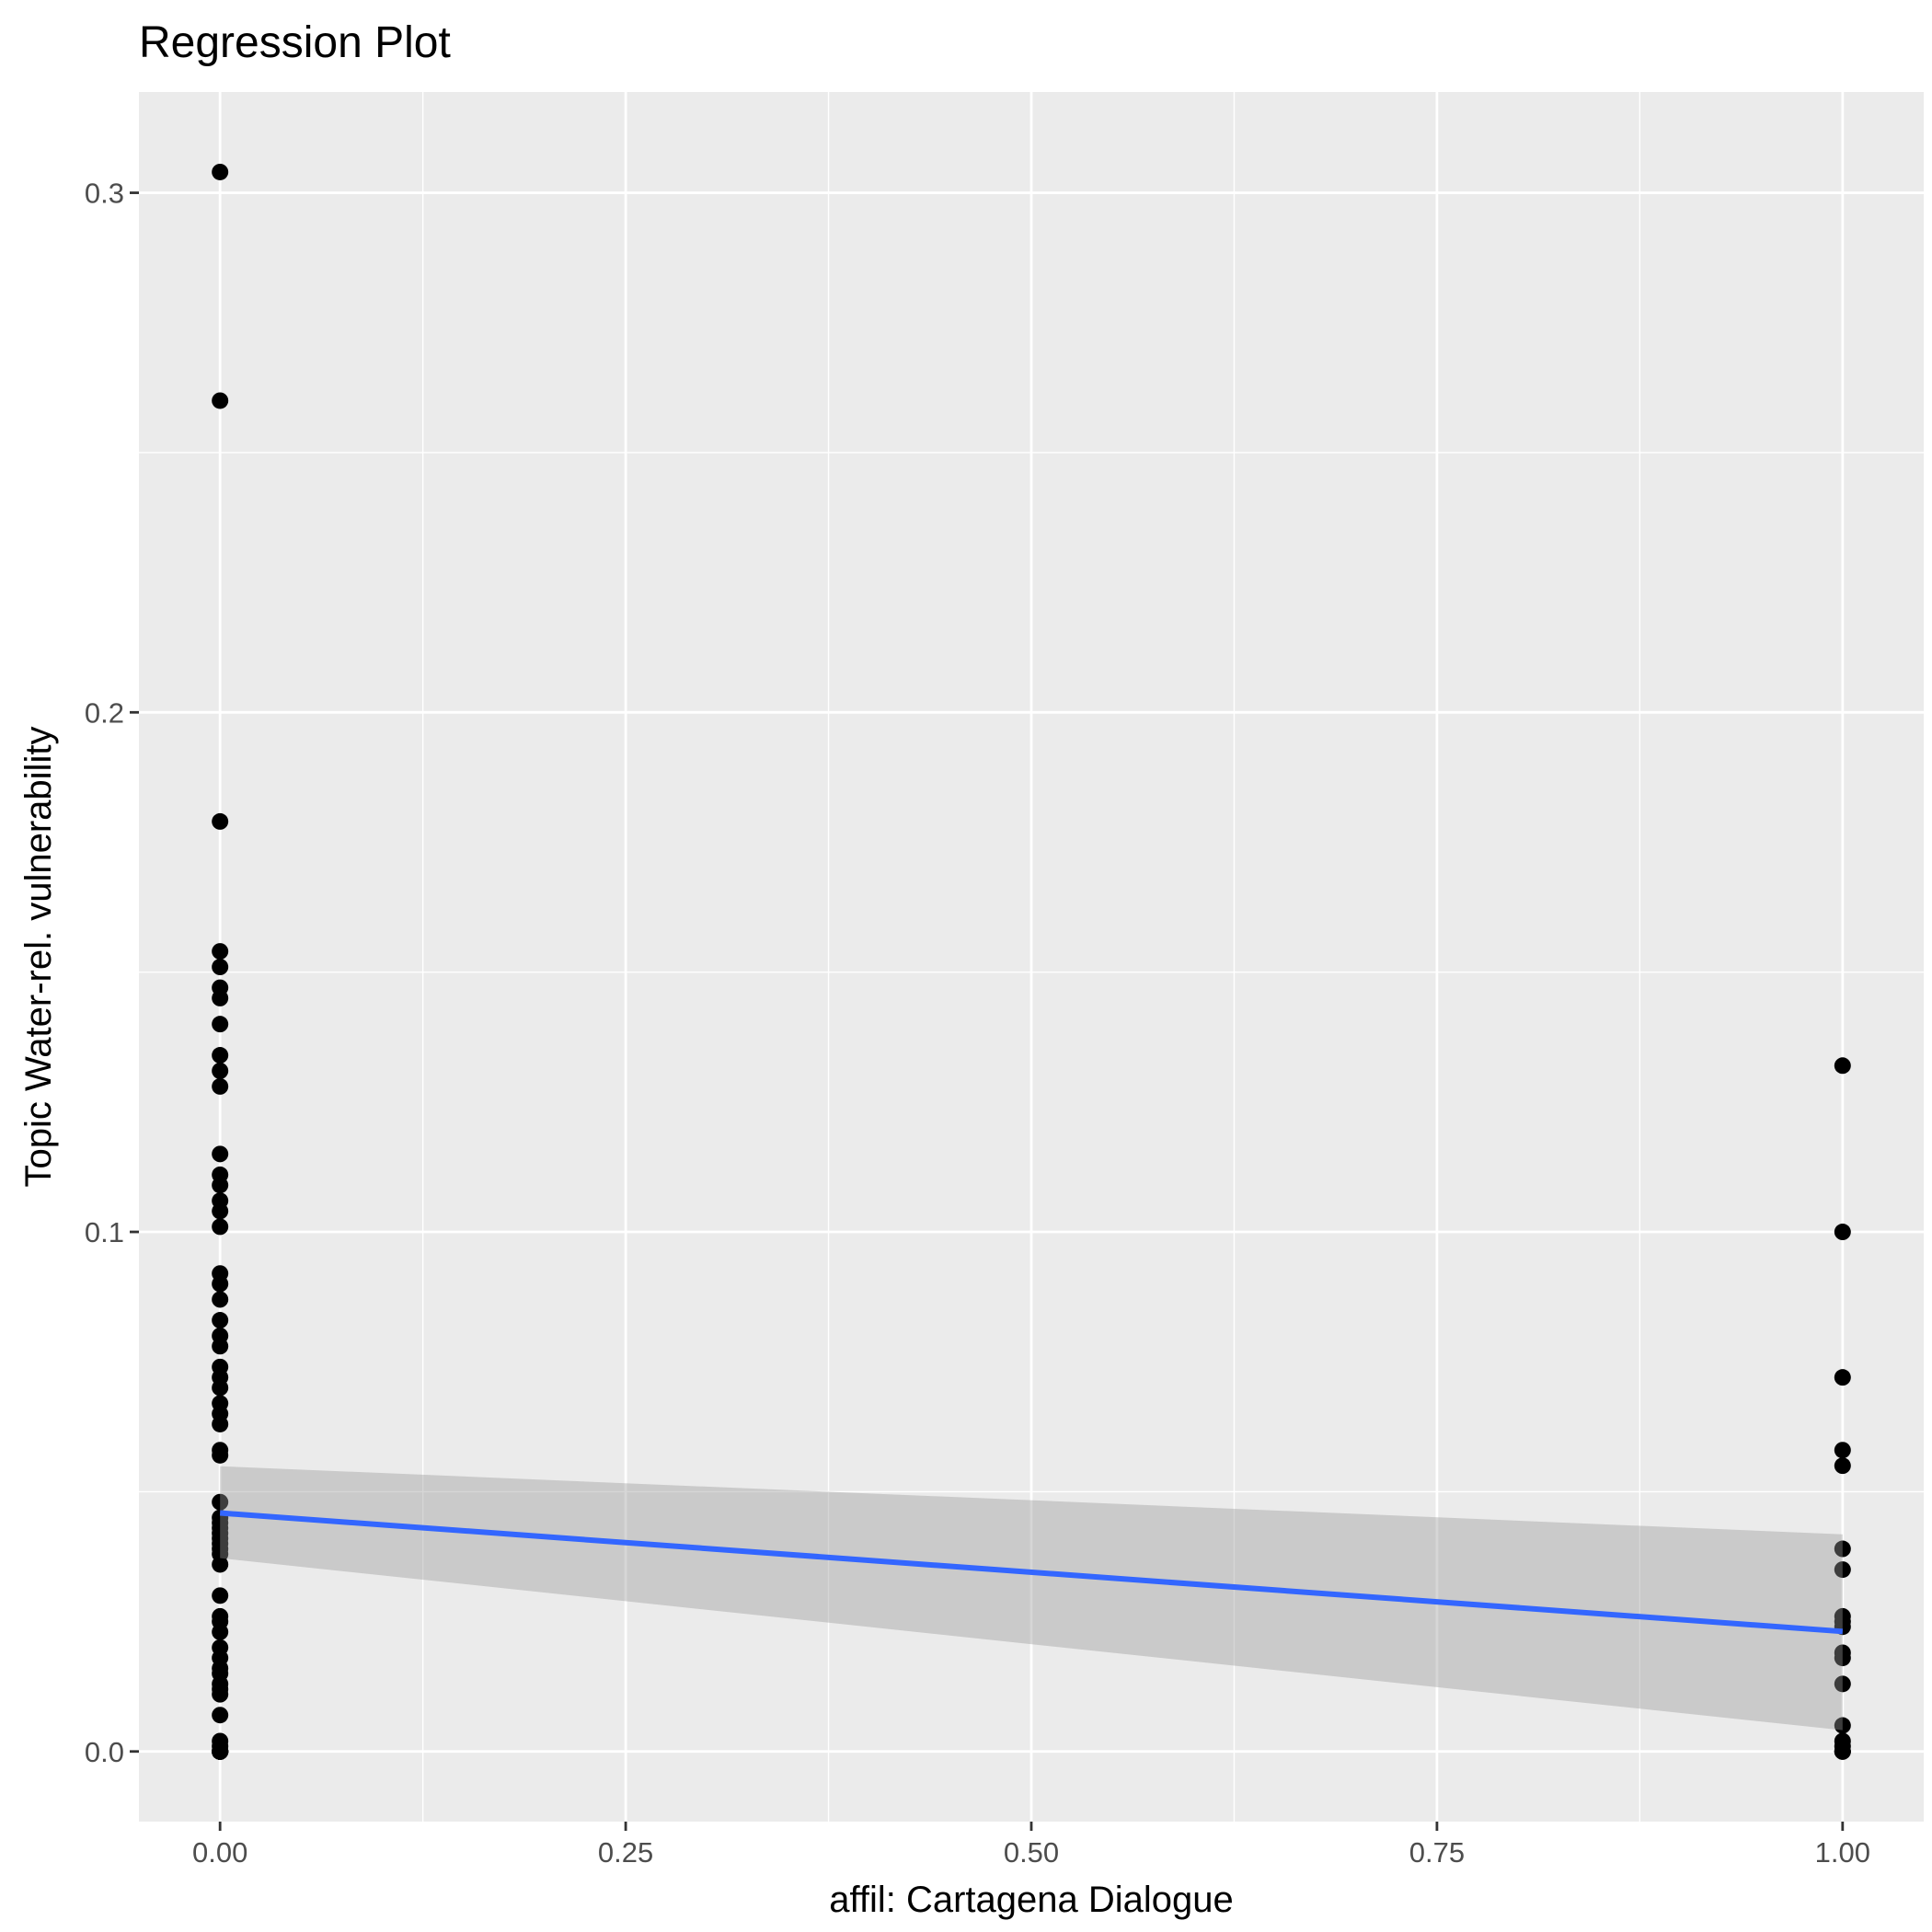  I want to click on x-axis: 0.00 0.25 0.50 0.75 1.00, so click(1031, 1845).